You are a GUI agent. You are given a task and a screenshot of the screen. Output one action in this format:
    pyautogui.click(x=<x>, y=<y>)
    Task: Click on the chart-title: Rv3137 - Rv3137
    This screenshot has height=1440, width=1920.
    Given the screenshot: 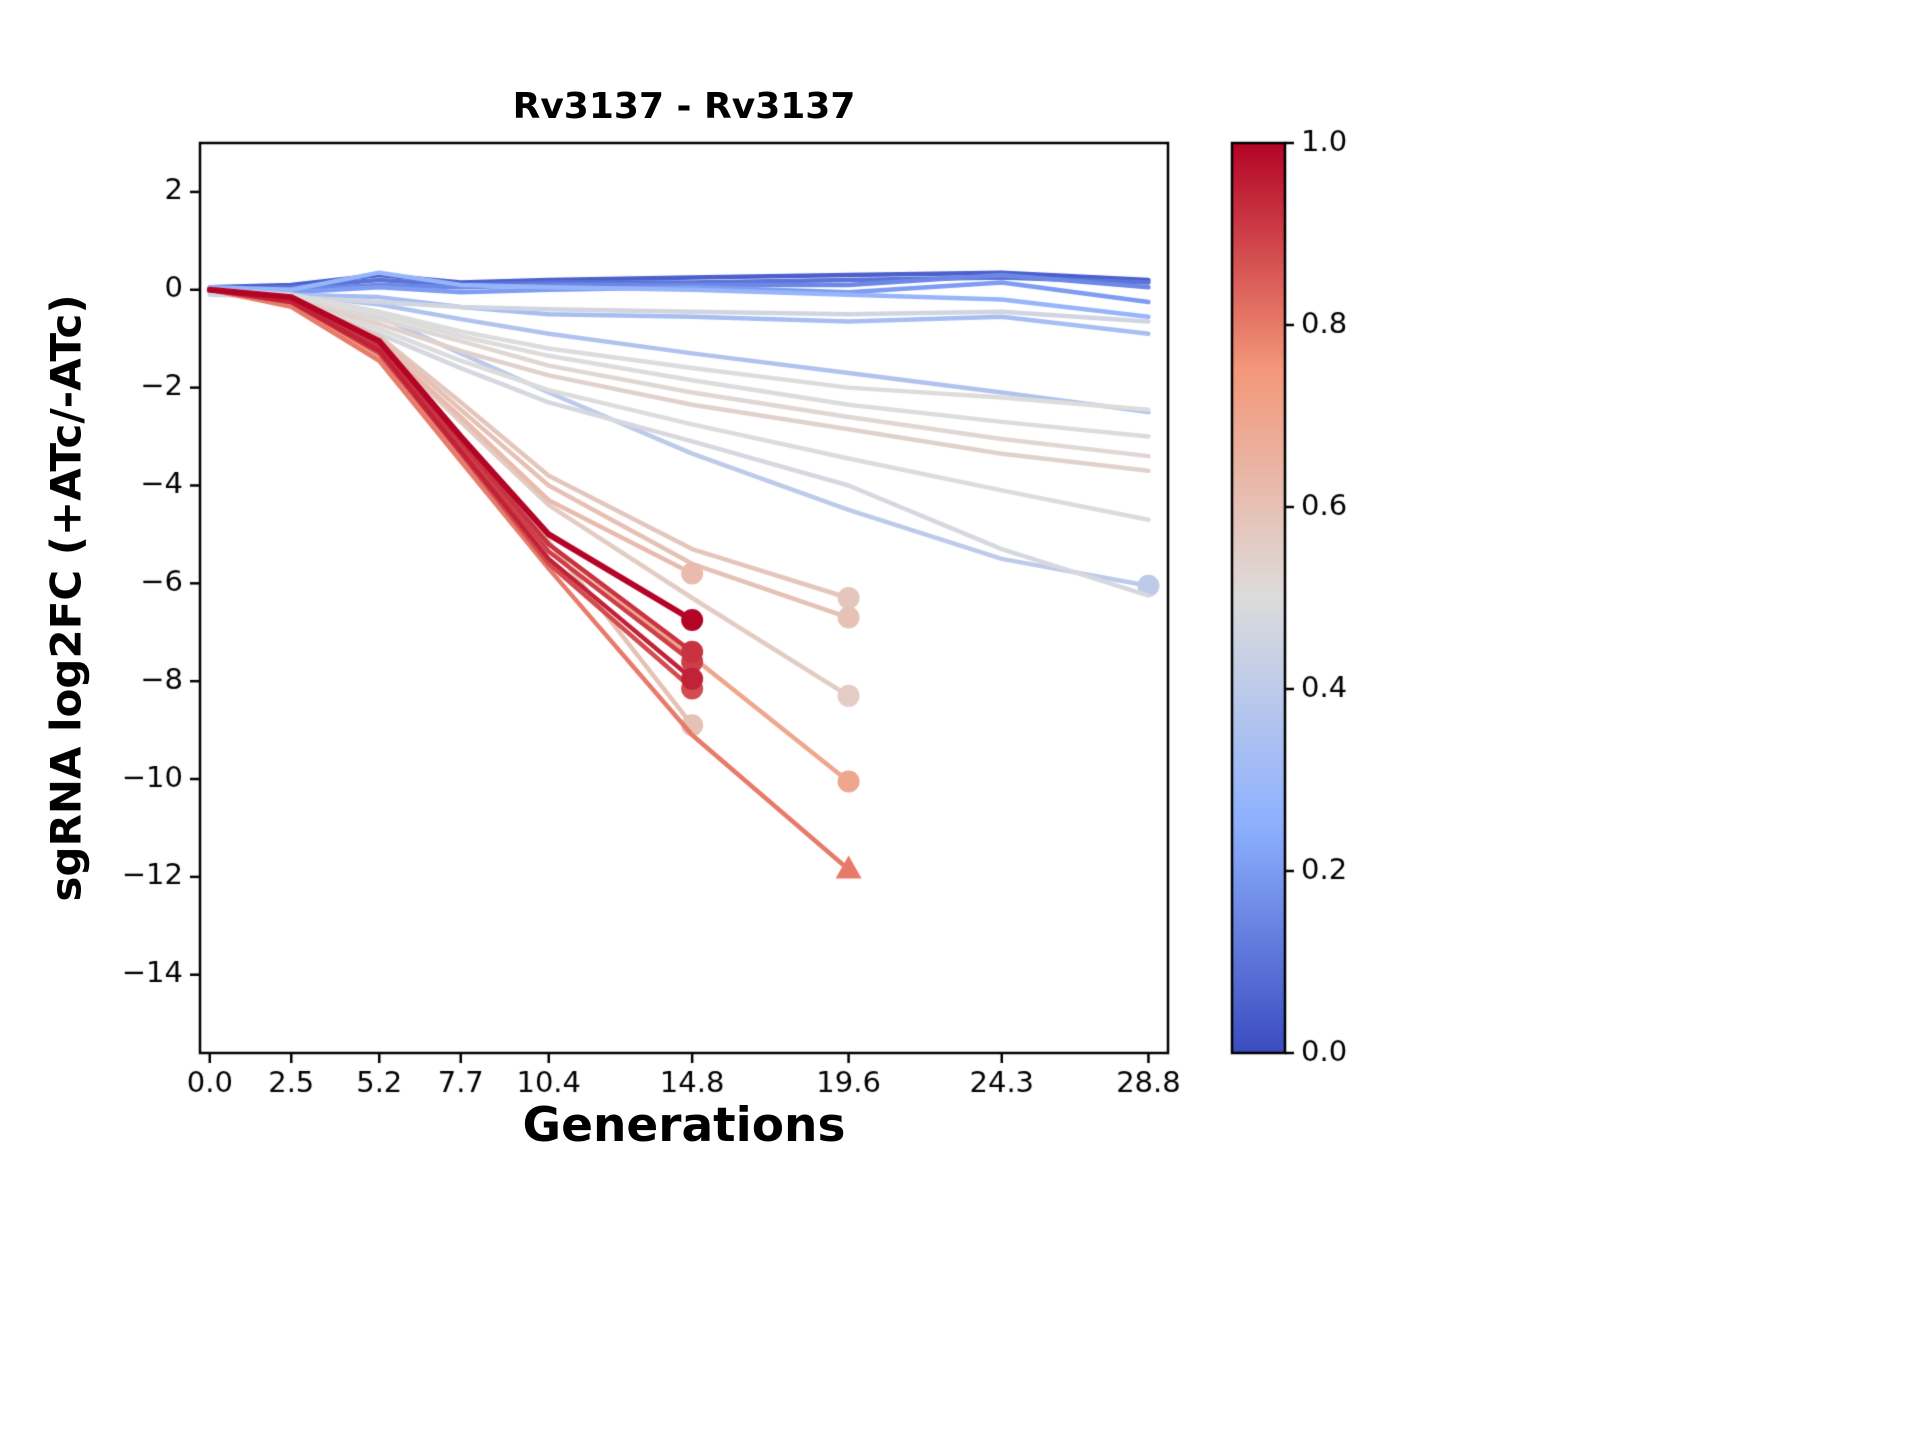 What is the action you would take?
    pyautogui.click(x=684, y=106)
    